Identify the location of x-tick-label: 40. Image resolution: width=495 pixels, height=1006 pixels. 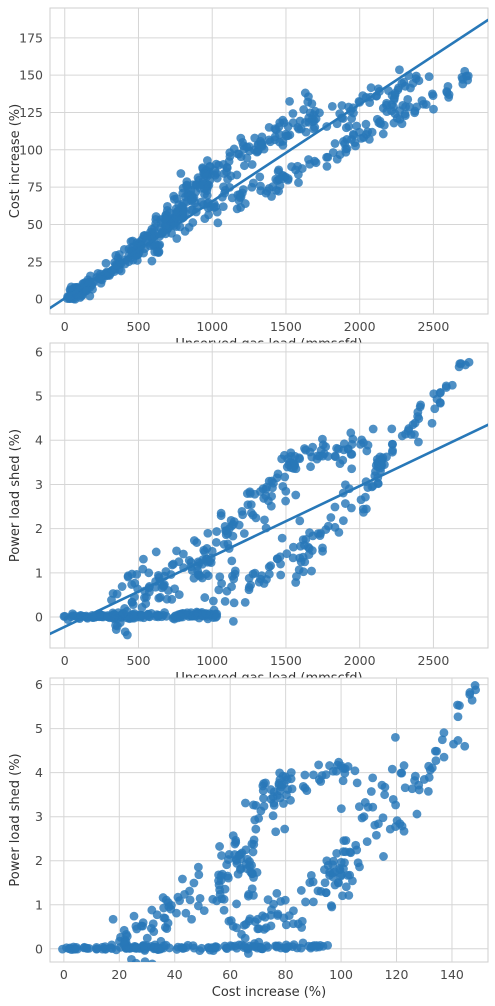
(175, 974).